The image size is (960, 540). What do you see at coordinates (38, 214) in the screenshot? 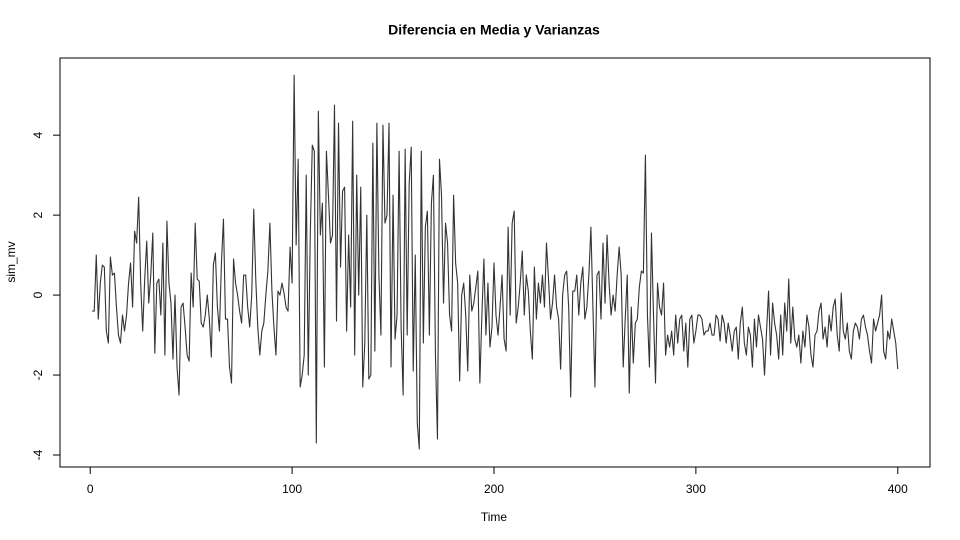
I see `y-tick-label: 2` at bounding box center [38, 214].